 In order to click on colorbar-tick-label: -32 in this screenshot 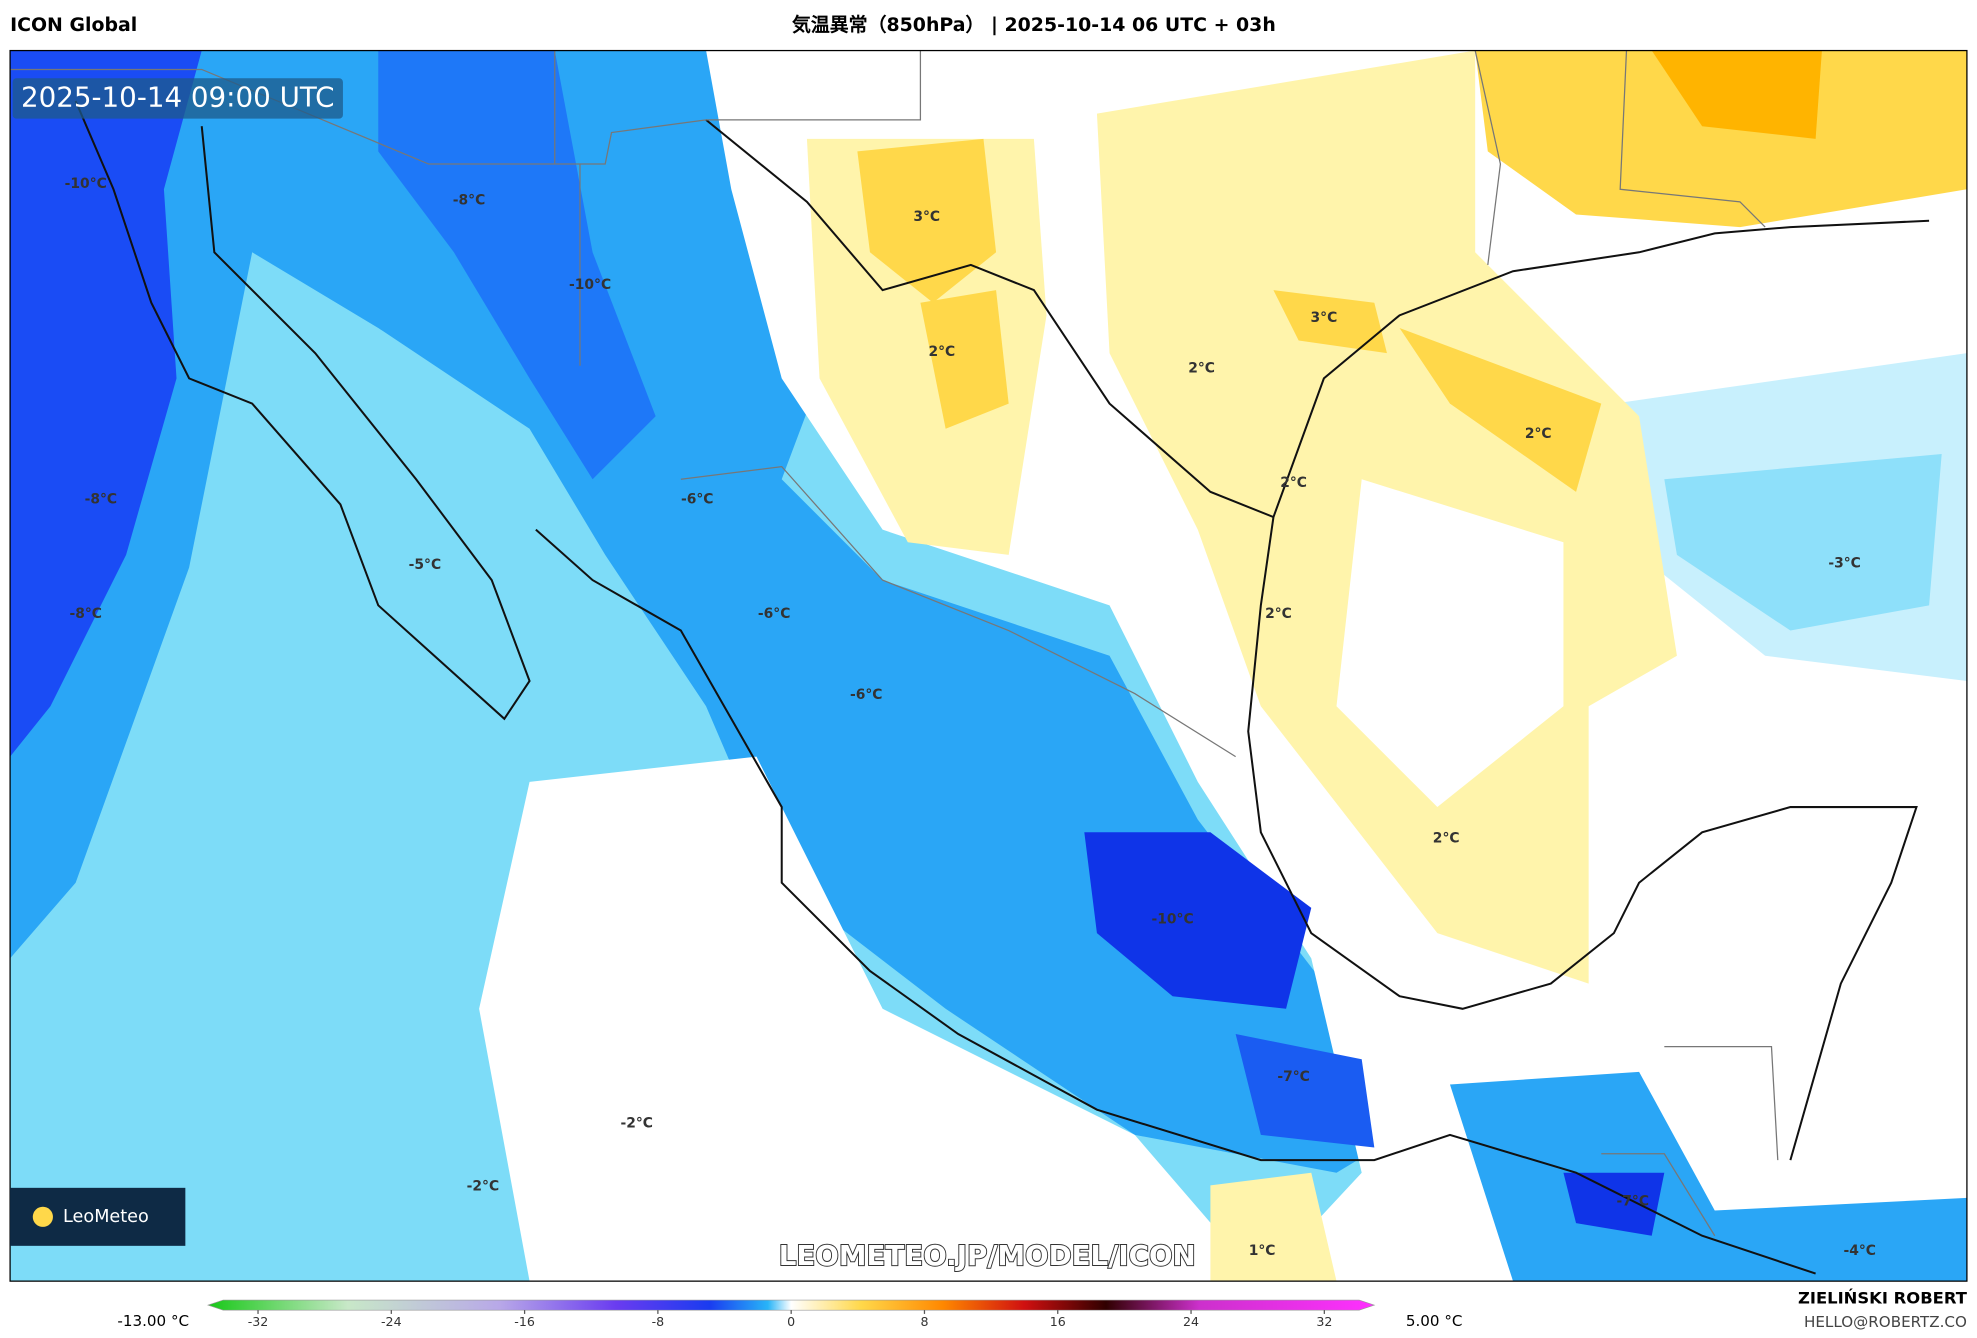, I will do `click(258, 1321)`.